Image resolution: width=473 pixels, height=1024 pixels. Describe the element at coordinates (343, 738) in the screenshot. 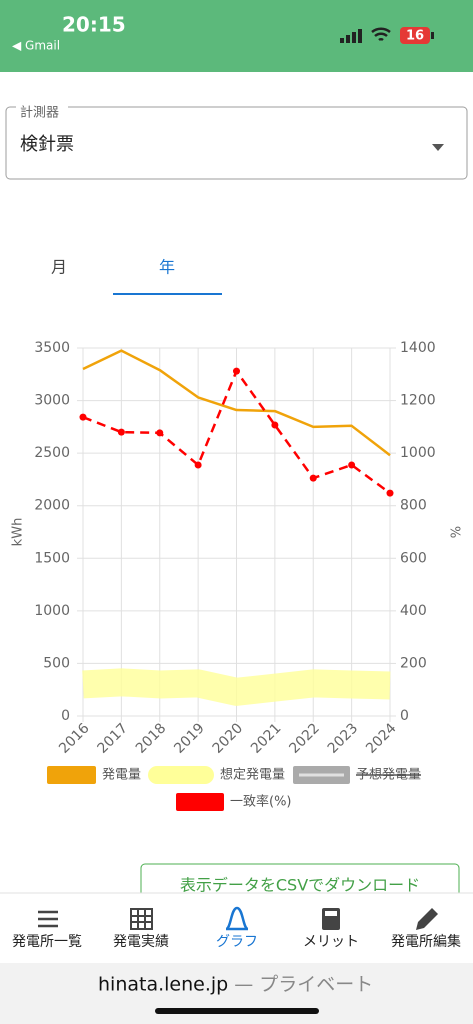

I see `x-tick-label: 2023` at that location.